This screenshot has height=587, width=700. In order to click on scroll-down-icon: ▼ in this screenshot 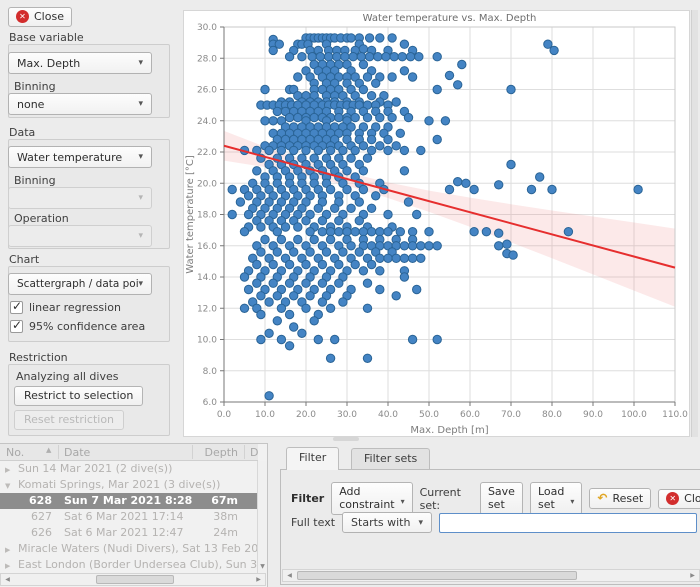, I will do `click(262, 566)`.